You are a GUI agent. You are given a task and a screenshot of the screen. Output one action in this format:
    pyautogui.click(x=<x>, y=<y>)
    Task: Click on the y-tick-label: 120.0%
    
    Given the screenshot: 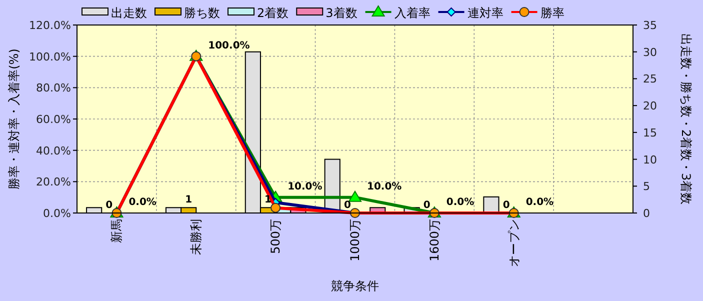 What is the action you would take?
    pyautogui.click(x=50, y=25)
    